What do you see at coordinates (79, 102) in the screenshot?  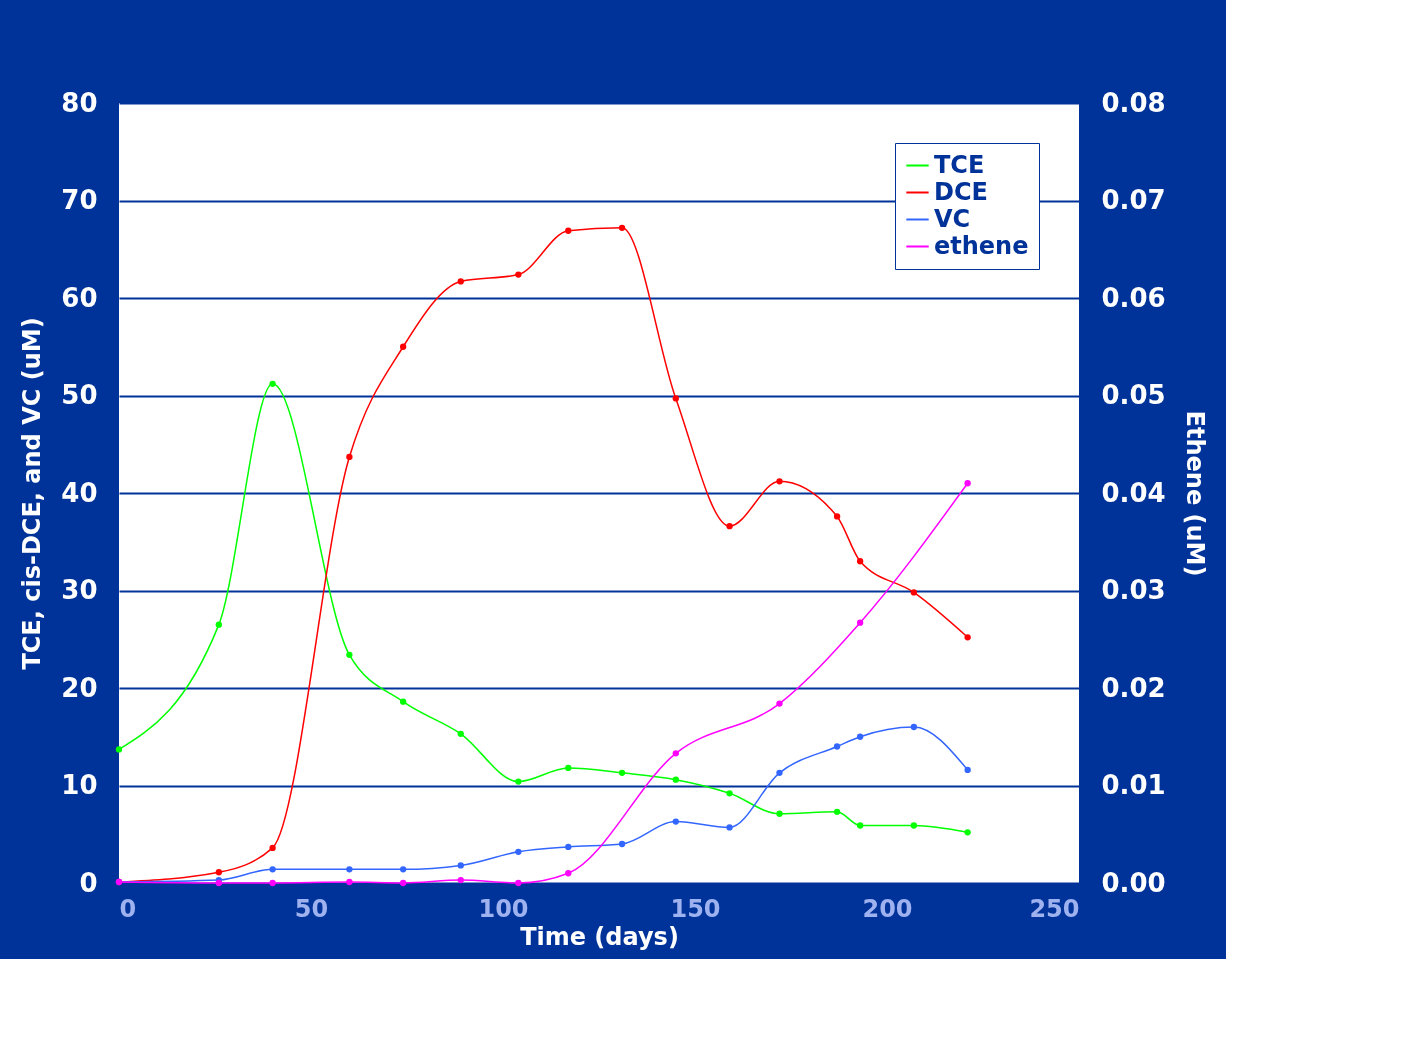 I see `y-tick-label: 80` at bounding box center [79, 102].